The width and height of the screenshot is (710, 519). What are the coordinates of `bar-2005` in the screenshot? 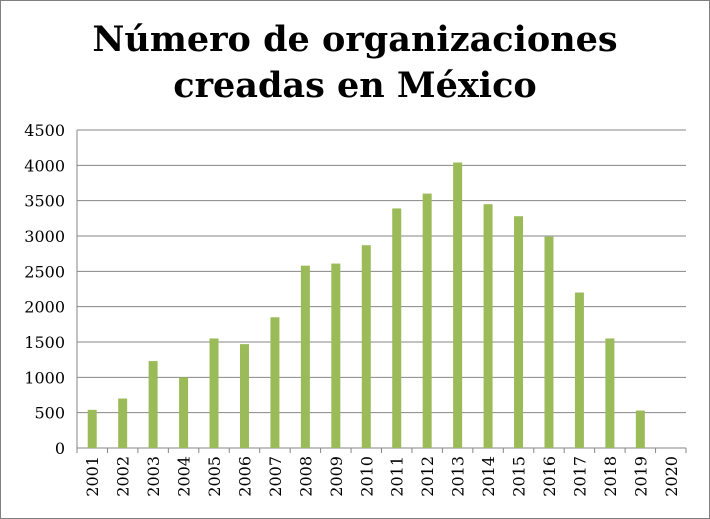 It's located at (214, 393).